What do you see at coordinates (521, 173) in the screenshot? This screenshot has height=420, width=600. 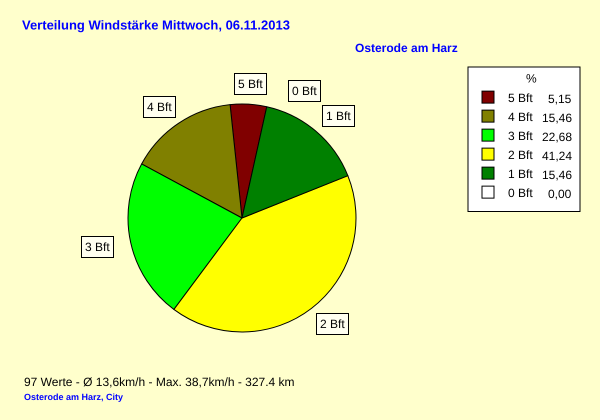 I see `legend-label: 1 Bft` at bounding box center [521, 173].